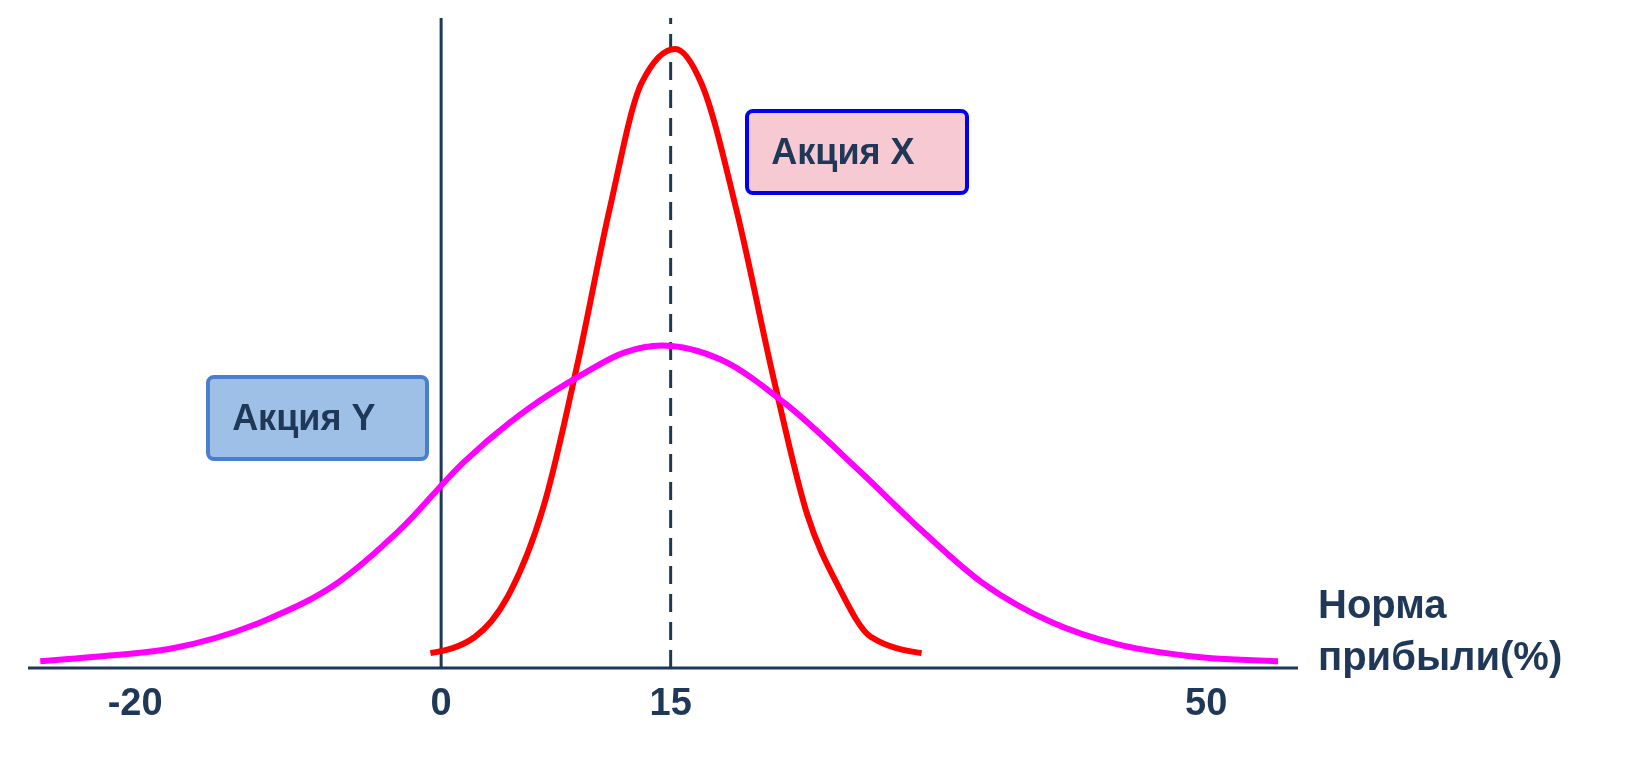 This screenshot has height=762, width=1639. Describe the element at coordinates (135, 701) in the screenshot. I see `x-tick-label: -20` at that location.